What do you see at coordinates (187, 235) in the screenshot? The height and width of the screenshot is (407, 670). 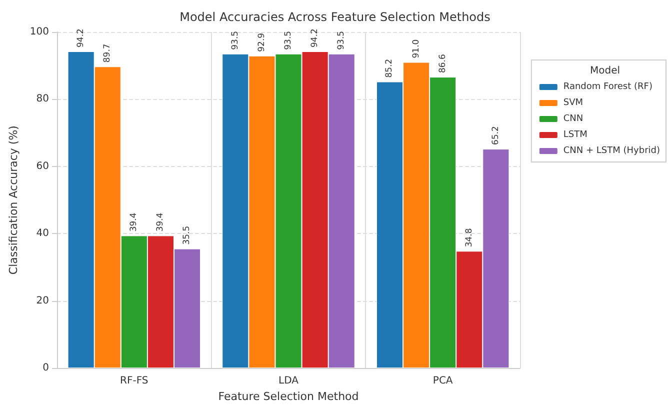 I see `data-label: 35.5` at bounding box center [187, 235].